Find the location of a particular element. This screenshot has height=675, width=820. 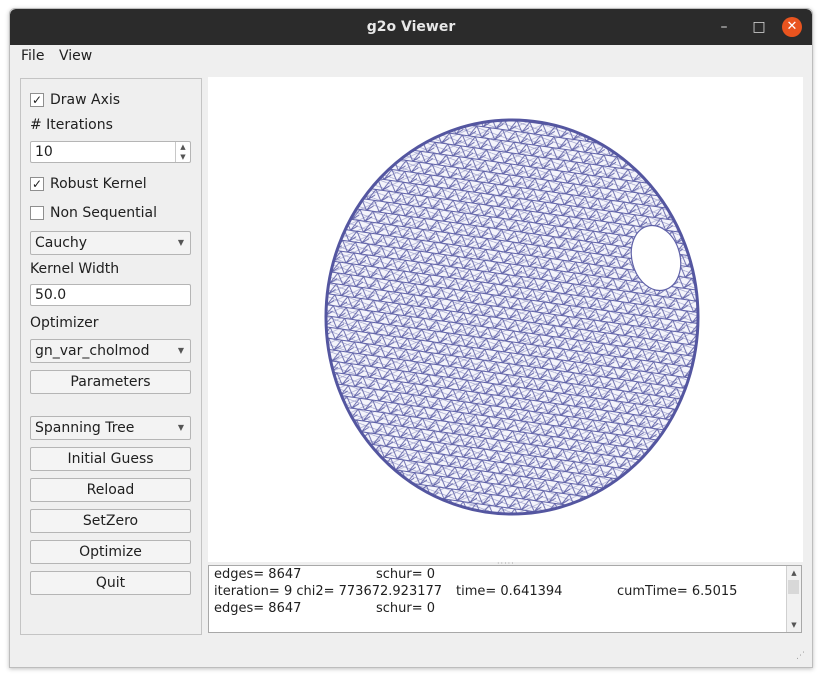

robust-kernel-label: Robust Kernel is located at coordinates (98, 184).